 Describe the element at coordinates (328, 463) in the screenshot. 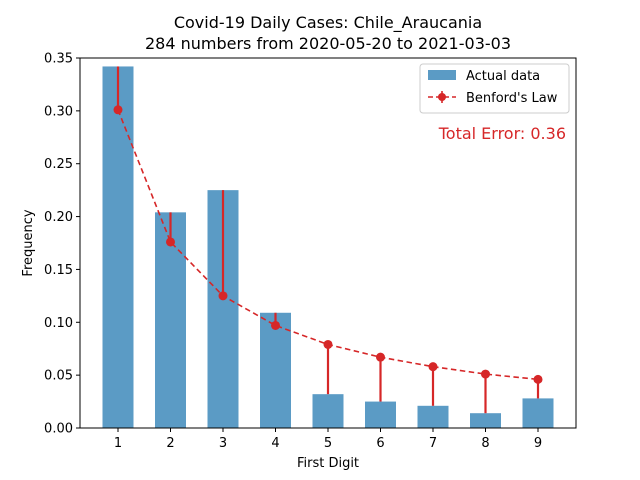

I see `x-axis-label: First Digit` at that location.